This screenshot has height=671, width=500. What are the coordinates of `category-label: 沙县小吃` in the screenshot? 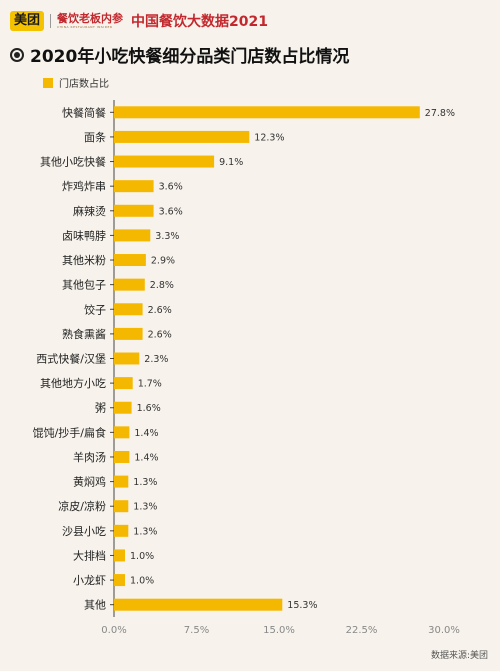 It's located at (84, 531).